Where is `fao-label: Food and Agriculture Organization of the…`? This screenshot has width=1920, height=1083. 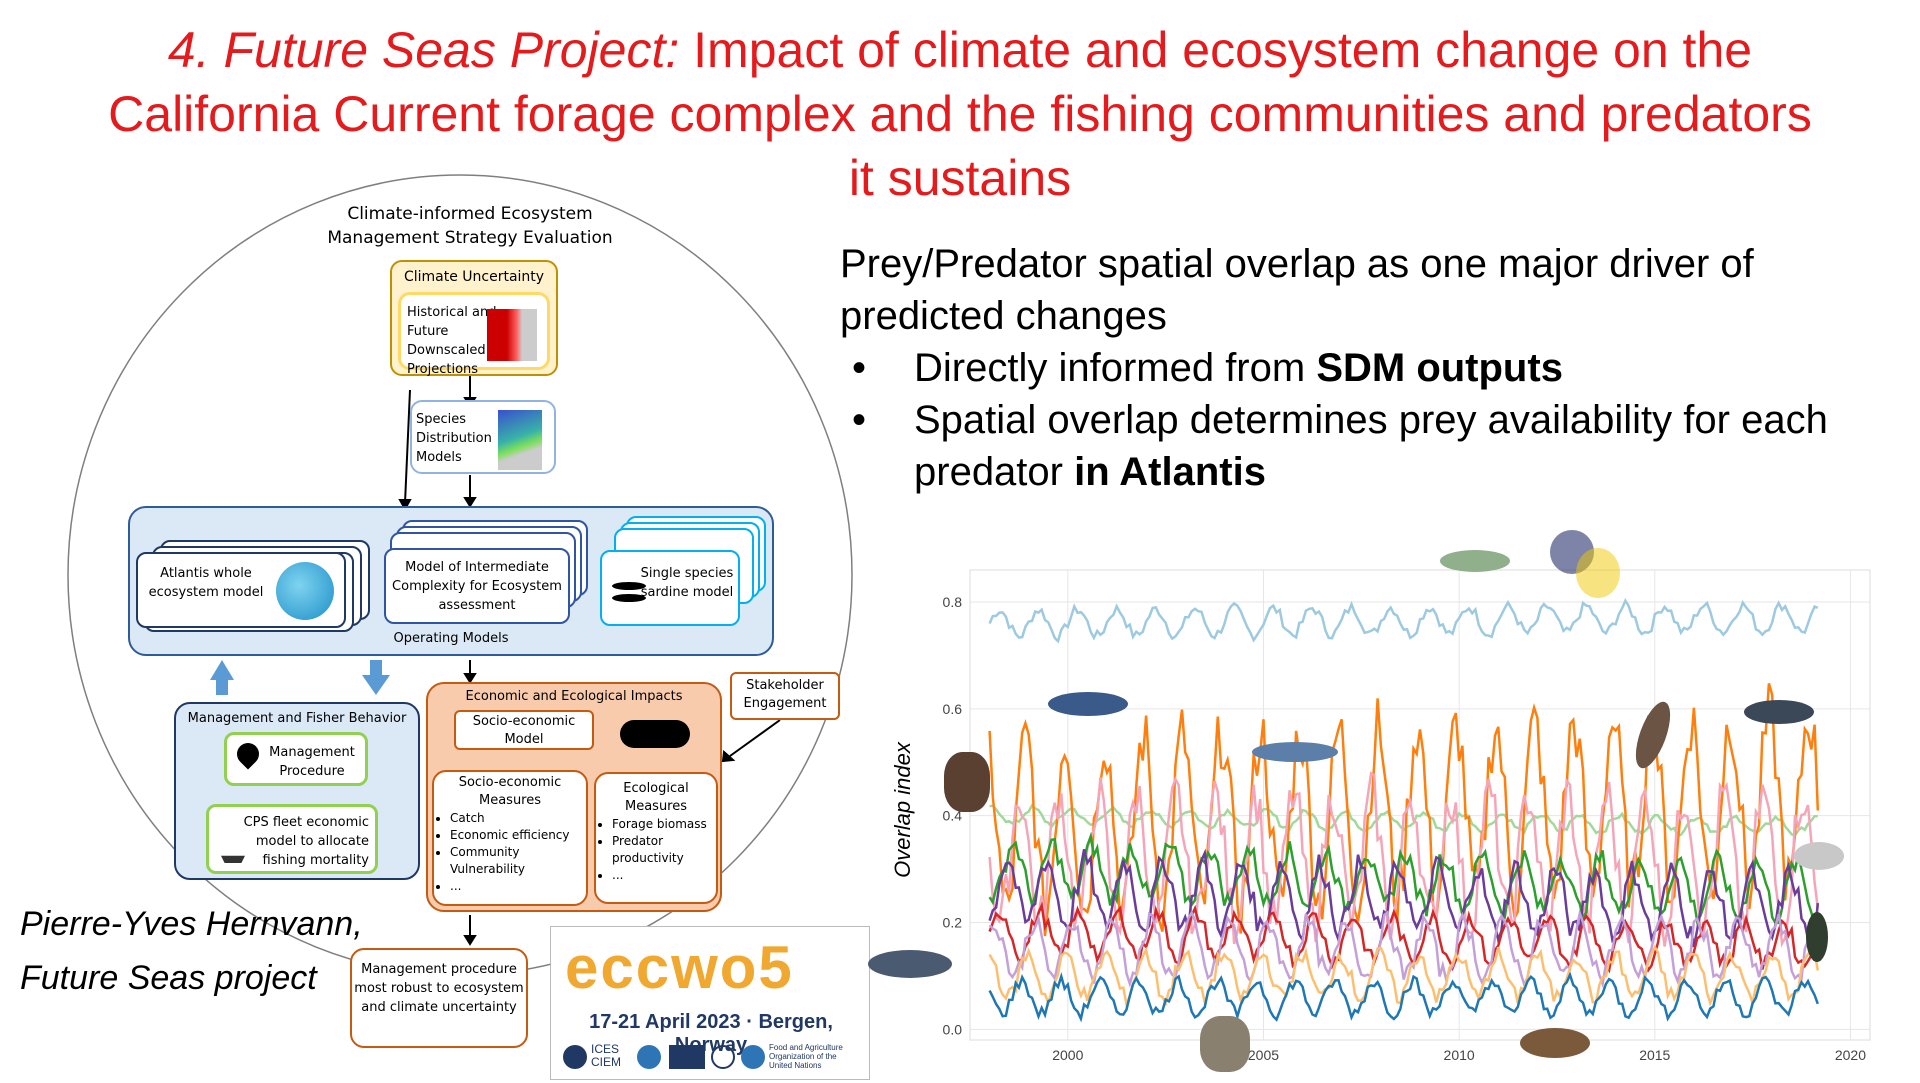
fao-label: Food and Agriculture Organization of the… is located at coordinates (806, 1056).